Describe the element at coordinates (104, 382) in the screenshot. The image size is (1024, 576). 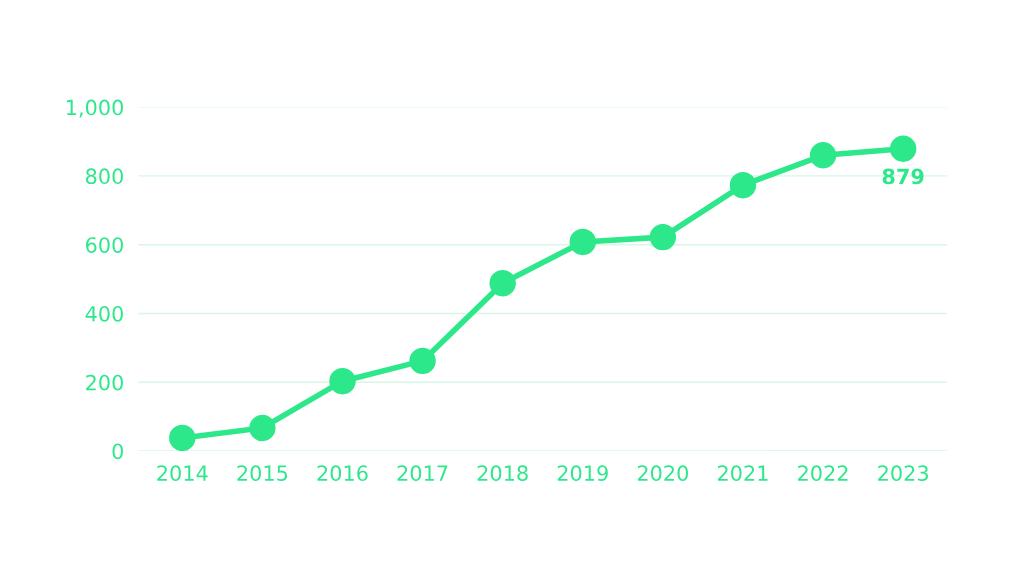
I see `y-tick-label: 200` at that location.